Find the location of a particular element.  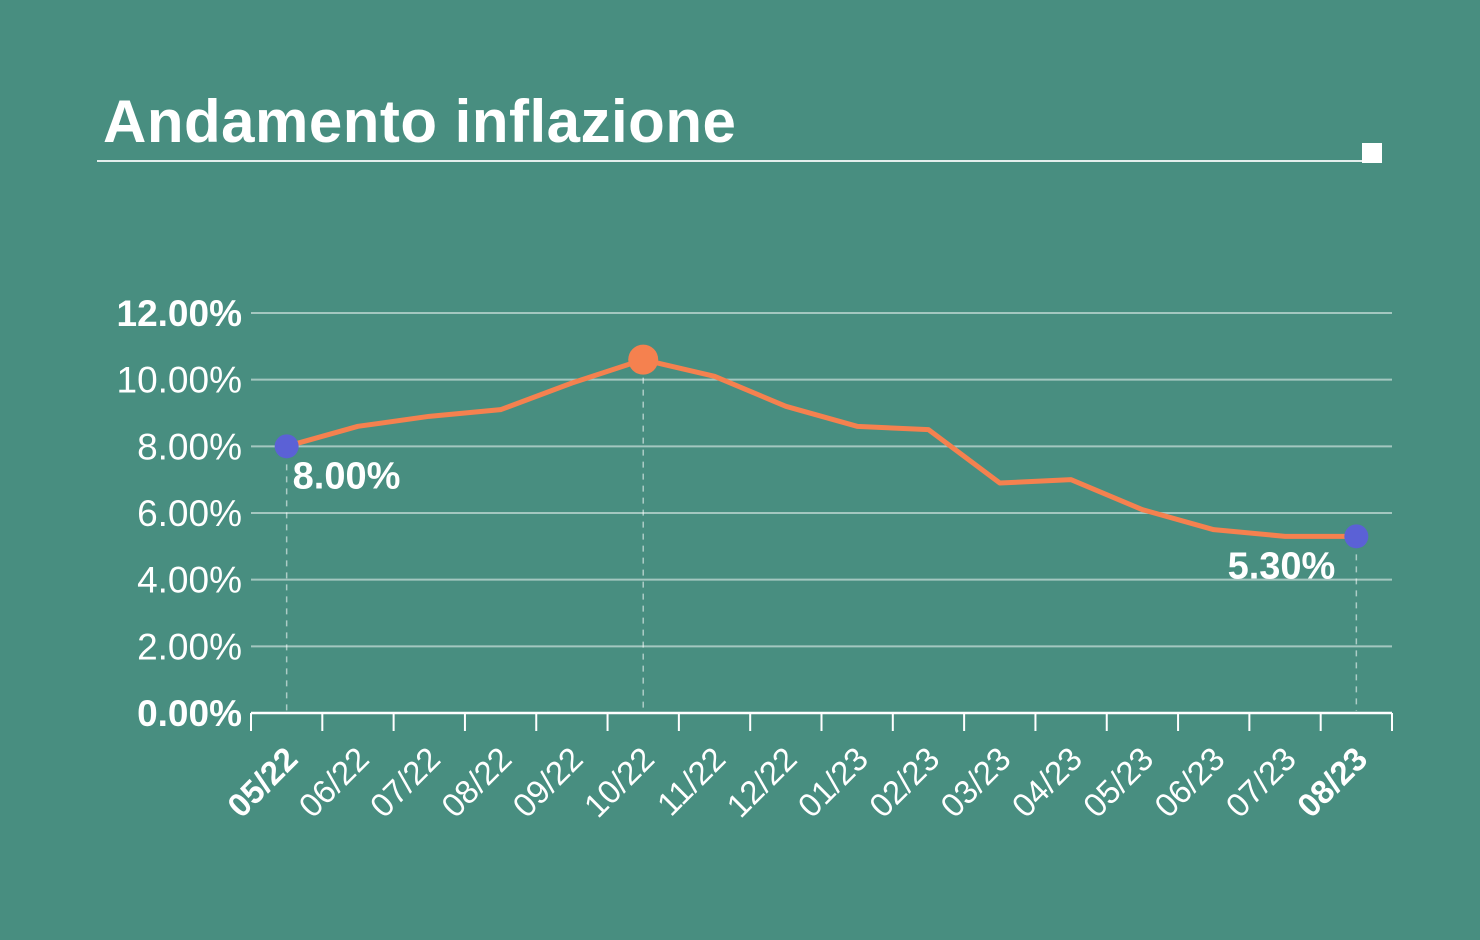

x-axis-label: 05/22 is located at coordinates (262, 782).